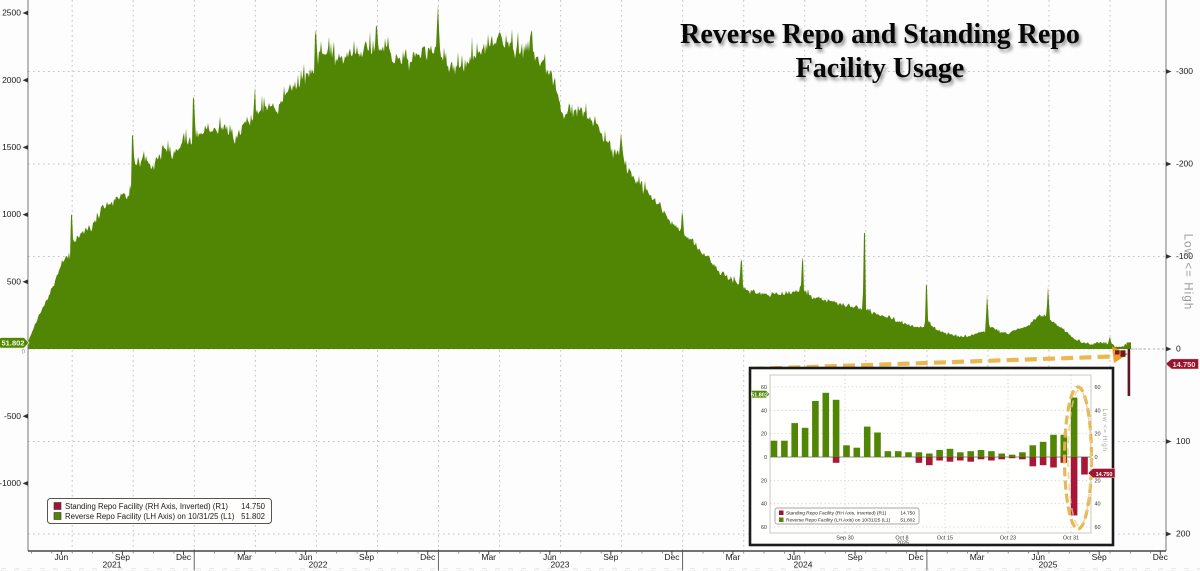 This screenshot has height=571, width=1200. I want to click on svg-text: Oct 23, so click(1008, 539).